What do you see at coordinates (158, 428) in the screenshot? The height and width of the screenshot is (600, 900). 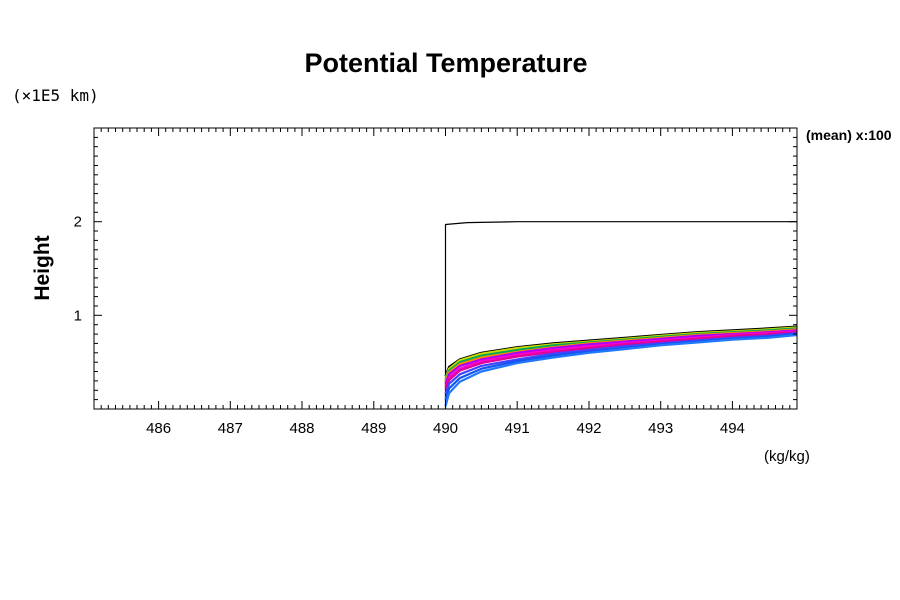 I see `x-tick-label: 486` at bounding box center [158, 428].